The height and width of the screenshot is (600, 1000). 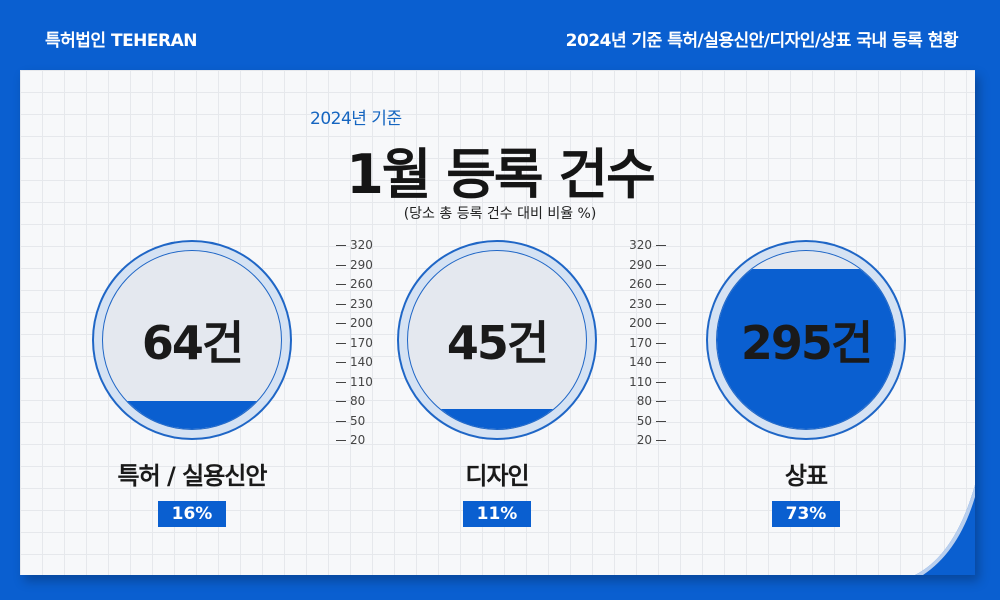 I want to click on category-label: 특허 / 실용신안, so click(x=192, y=476).